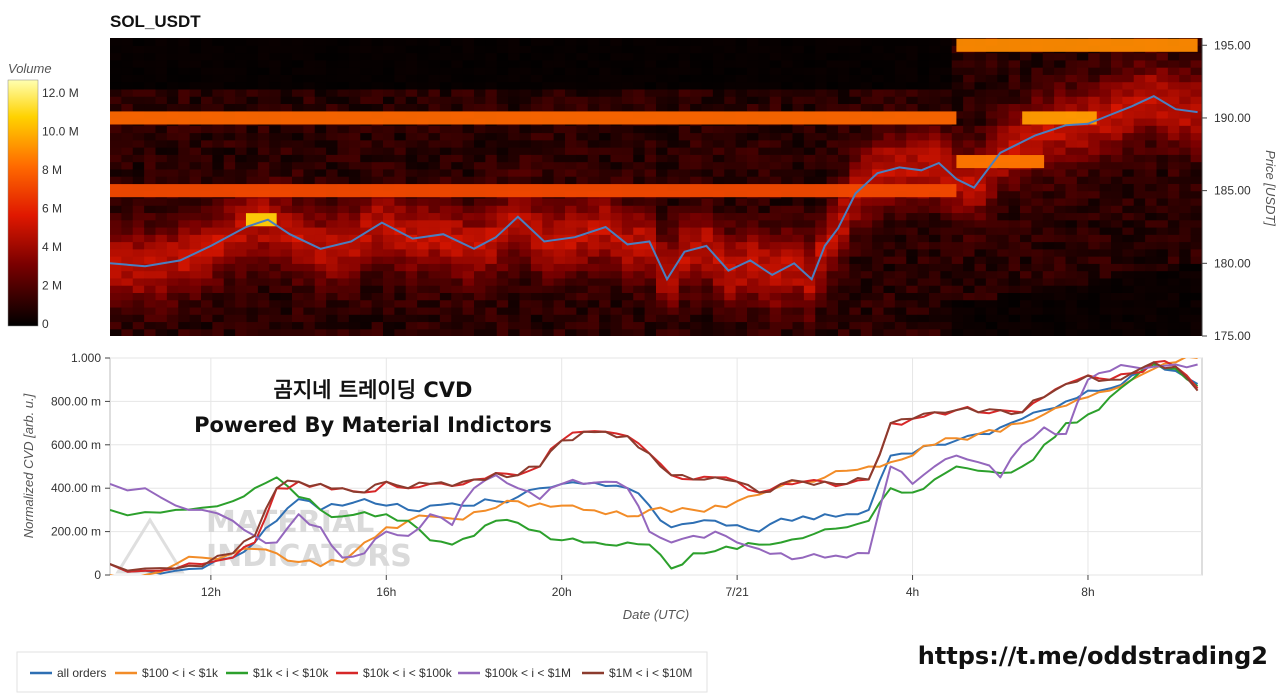 Image resolution: width=1280 pixels, height=694 pixels. Describe the element at coordinates (52, 286) in the screenshot. I see `colorbar-tick-label: 2 M` at that location.